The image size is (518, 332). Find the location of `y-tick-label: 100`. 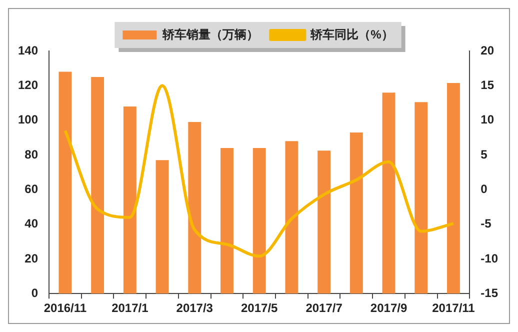

y-tick-label: 100 is located at coordinates (28, 119).